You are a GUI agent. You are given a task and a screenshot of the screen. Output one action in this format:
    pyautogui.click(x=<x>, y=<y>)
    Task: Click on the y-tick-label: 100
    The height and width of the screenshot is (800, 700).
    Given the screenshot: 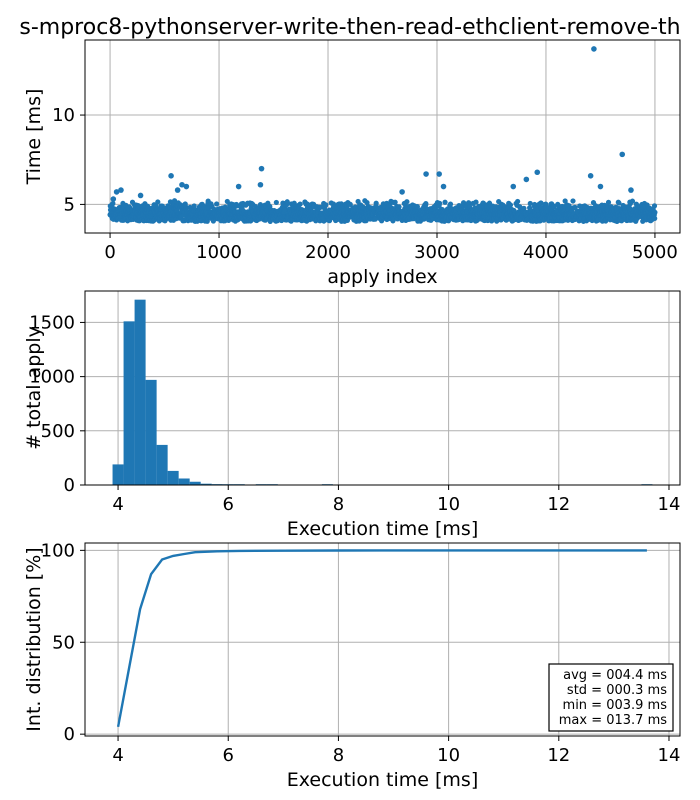 What is the action you would take?
    pyautogui.click(x=58, y=550)
    